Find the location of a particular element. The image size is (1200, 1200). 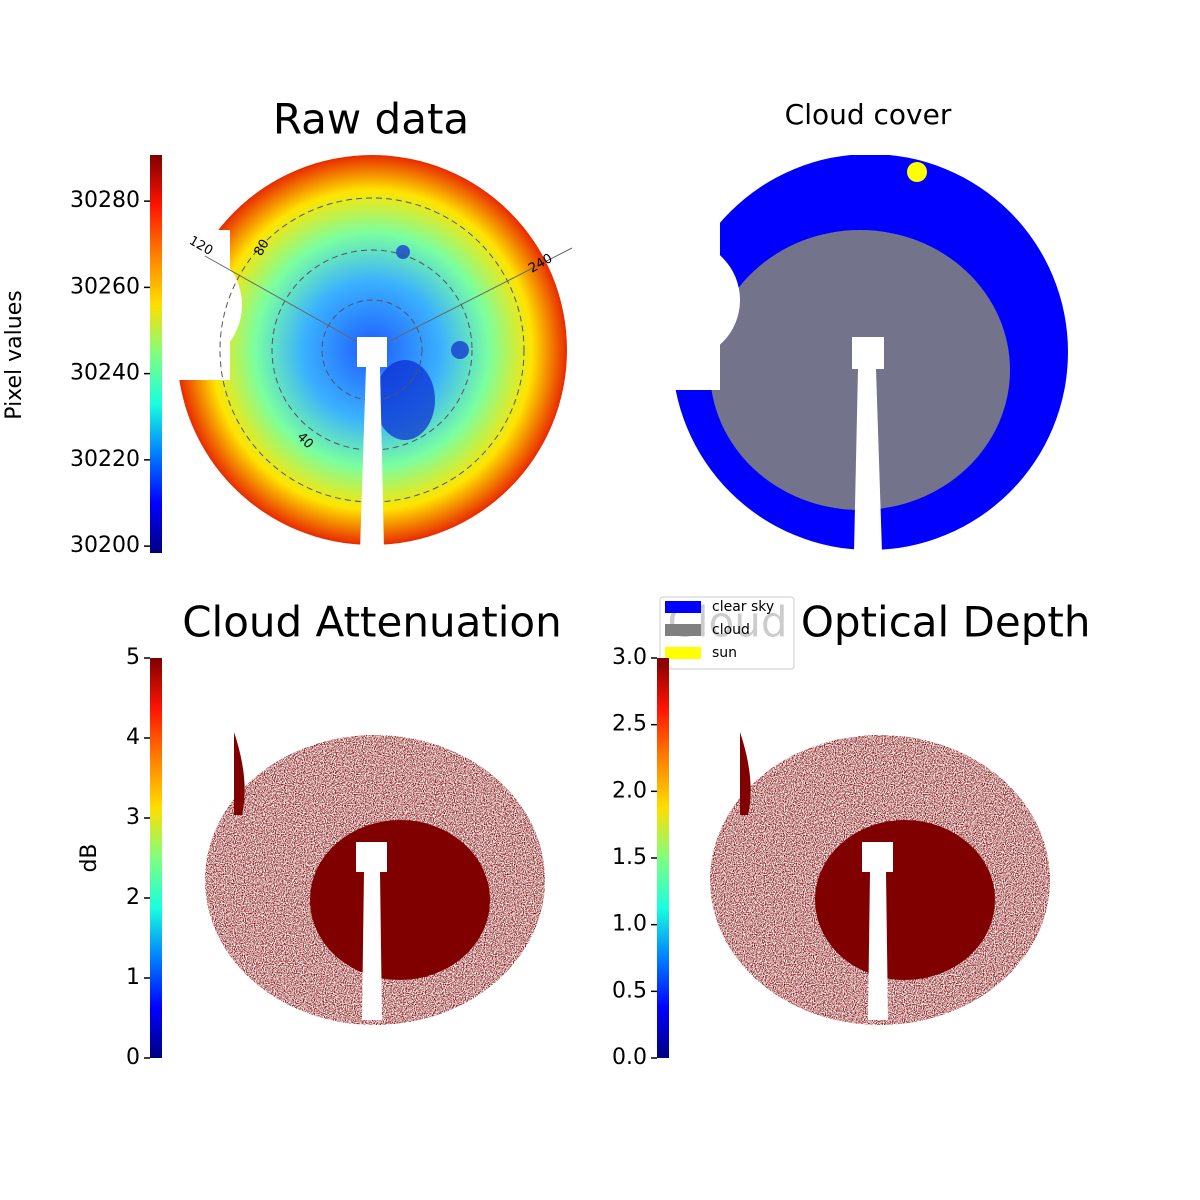

tick-label: 2 is located at coordinates (133, 897).